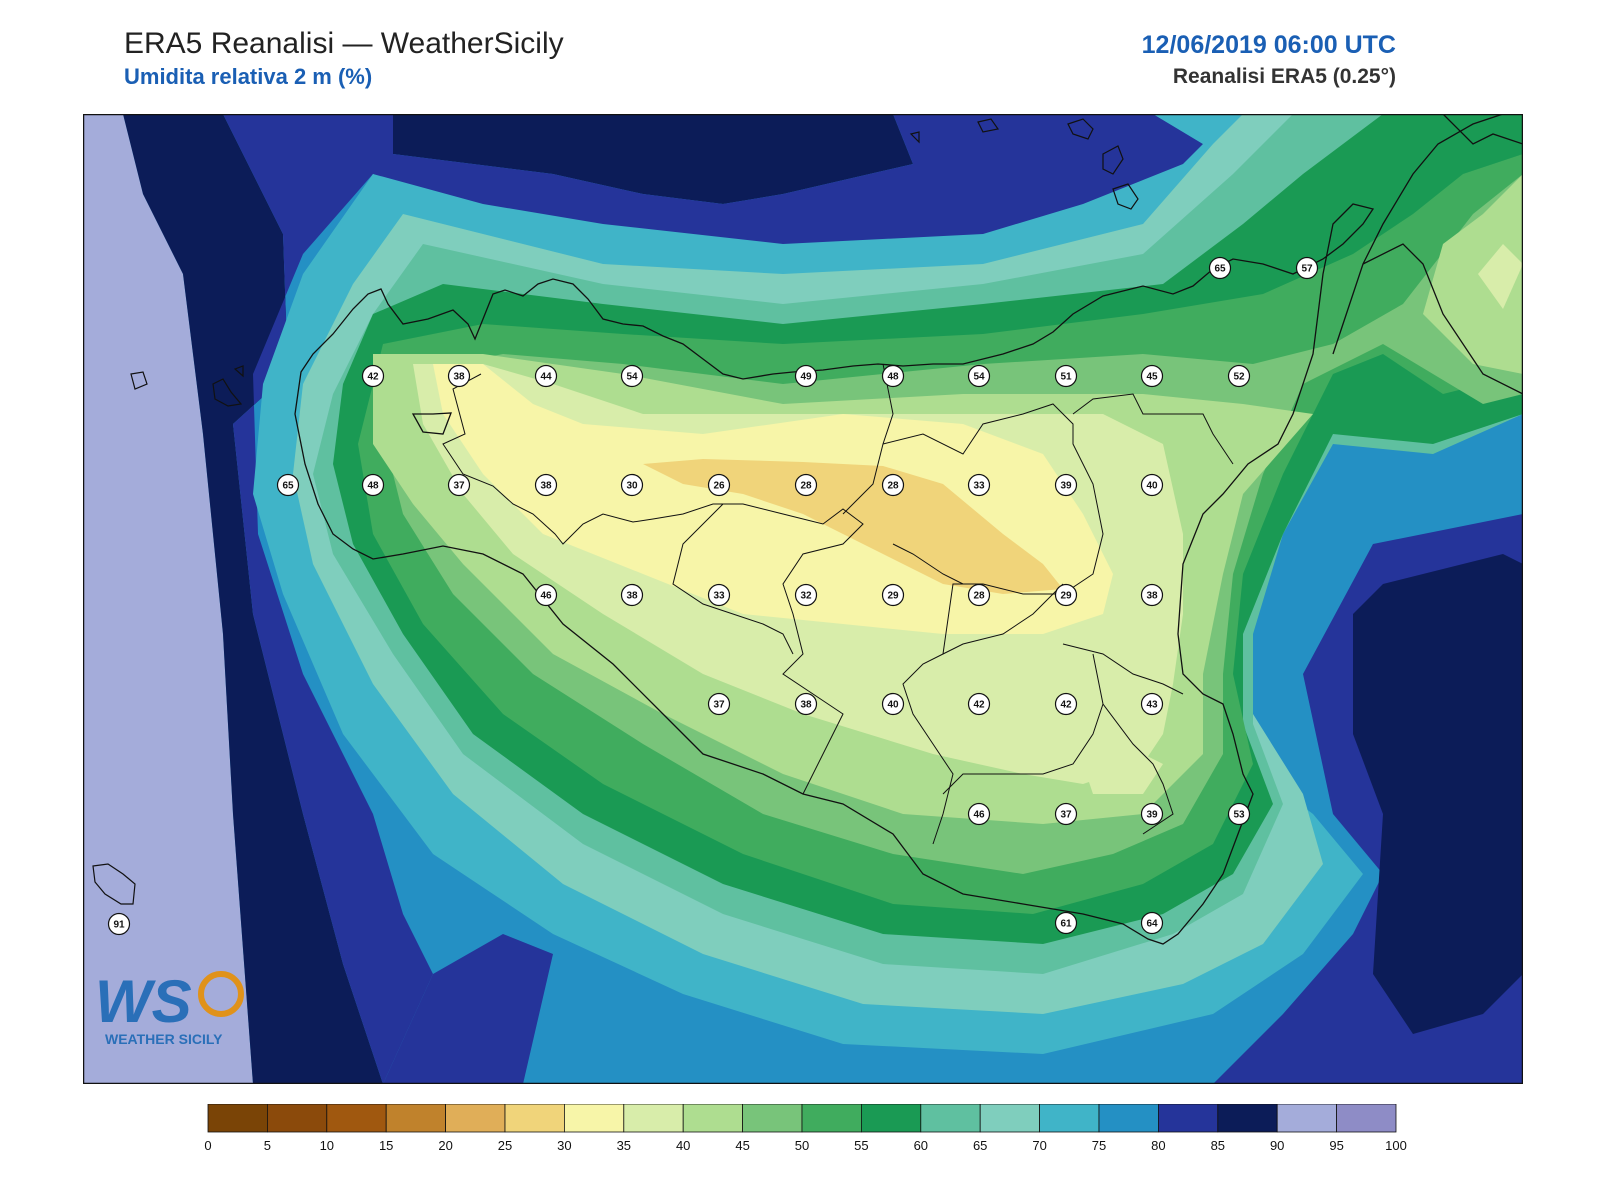  I want to click on value-label-text: 29, so click(893, 596).